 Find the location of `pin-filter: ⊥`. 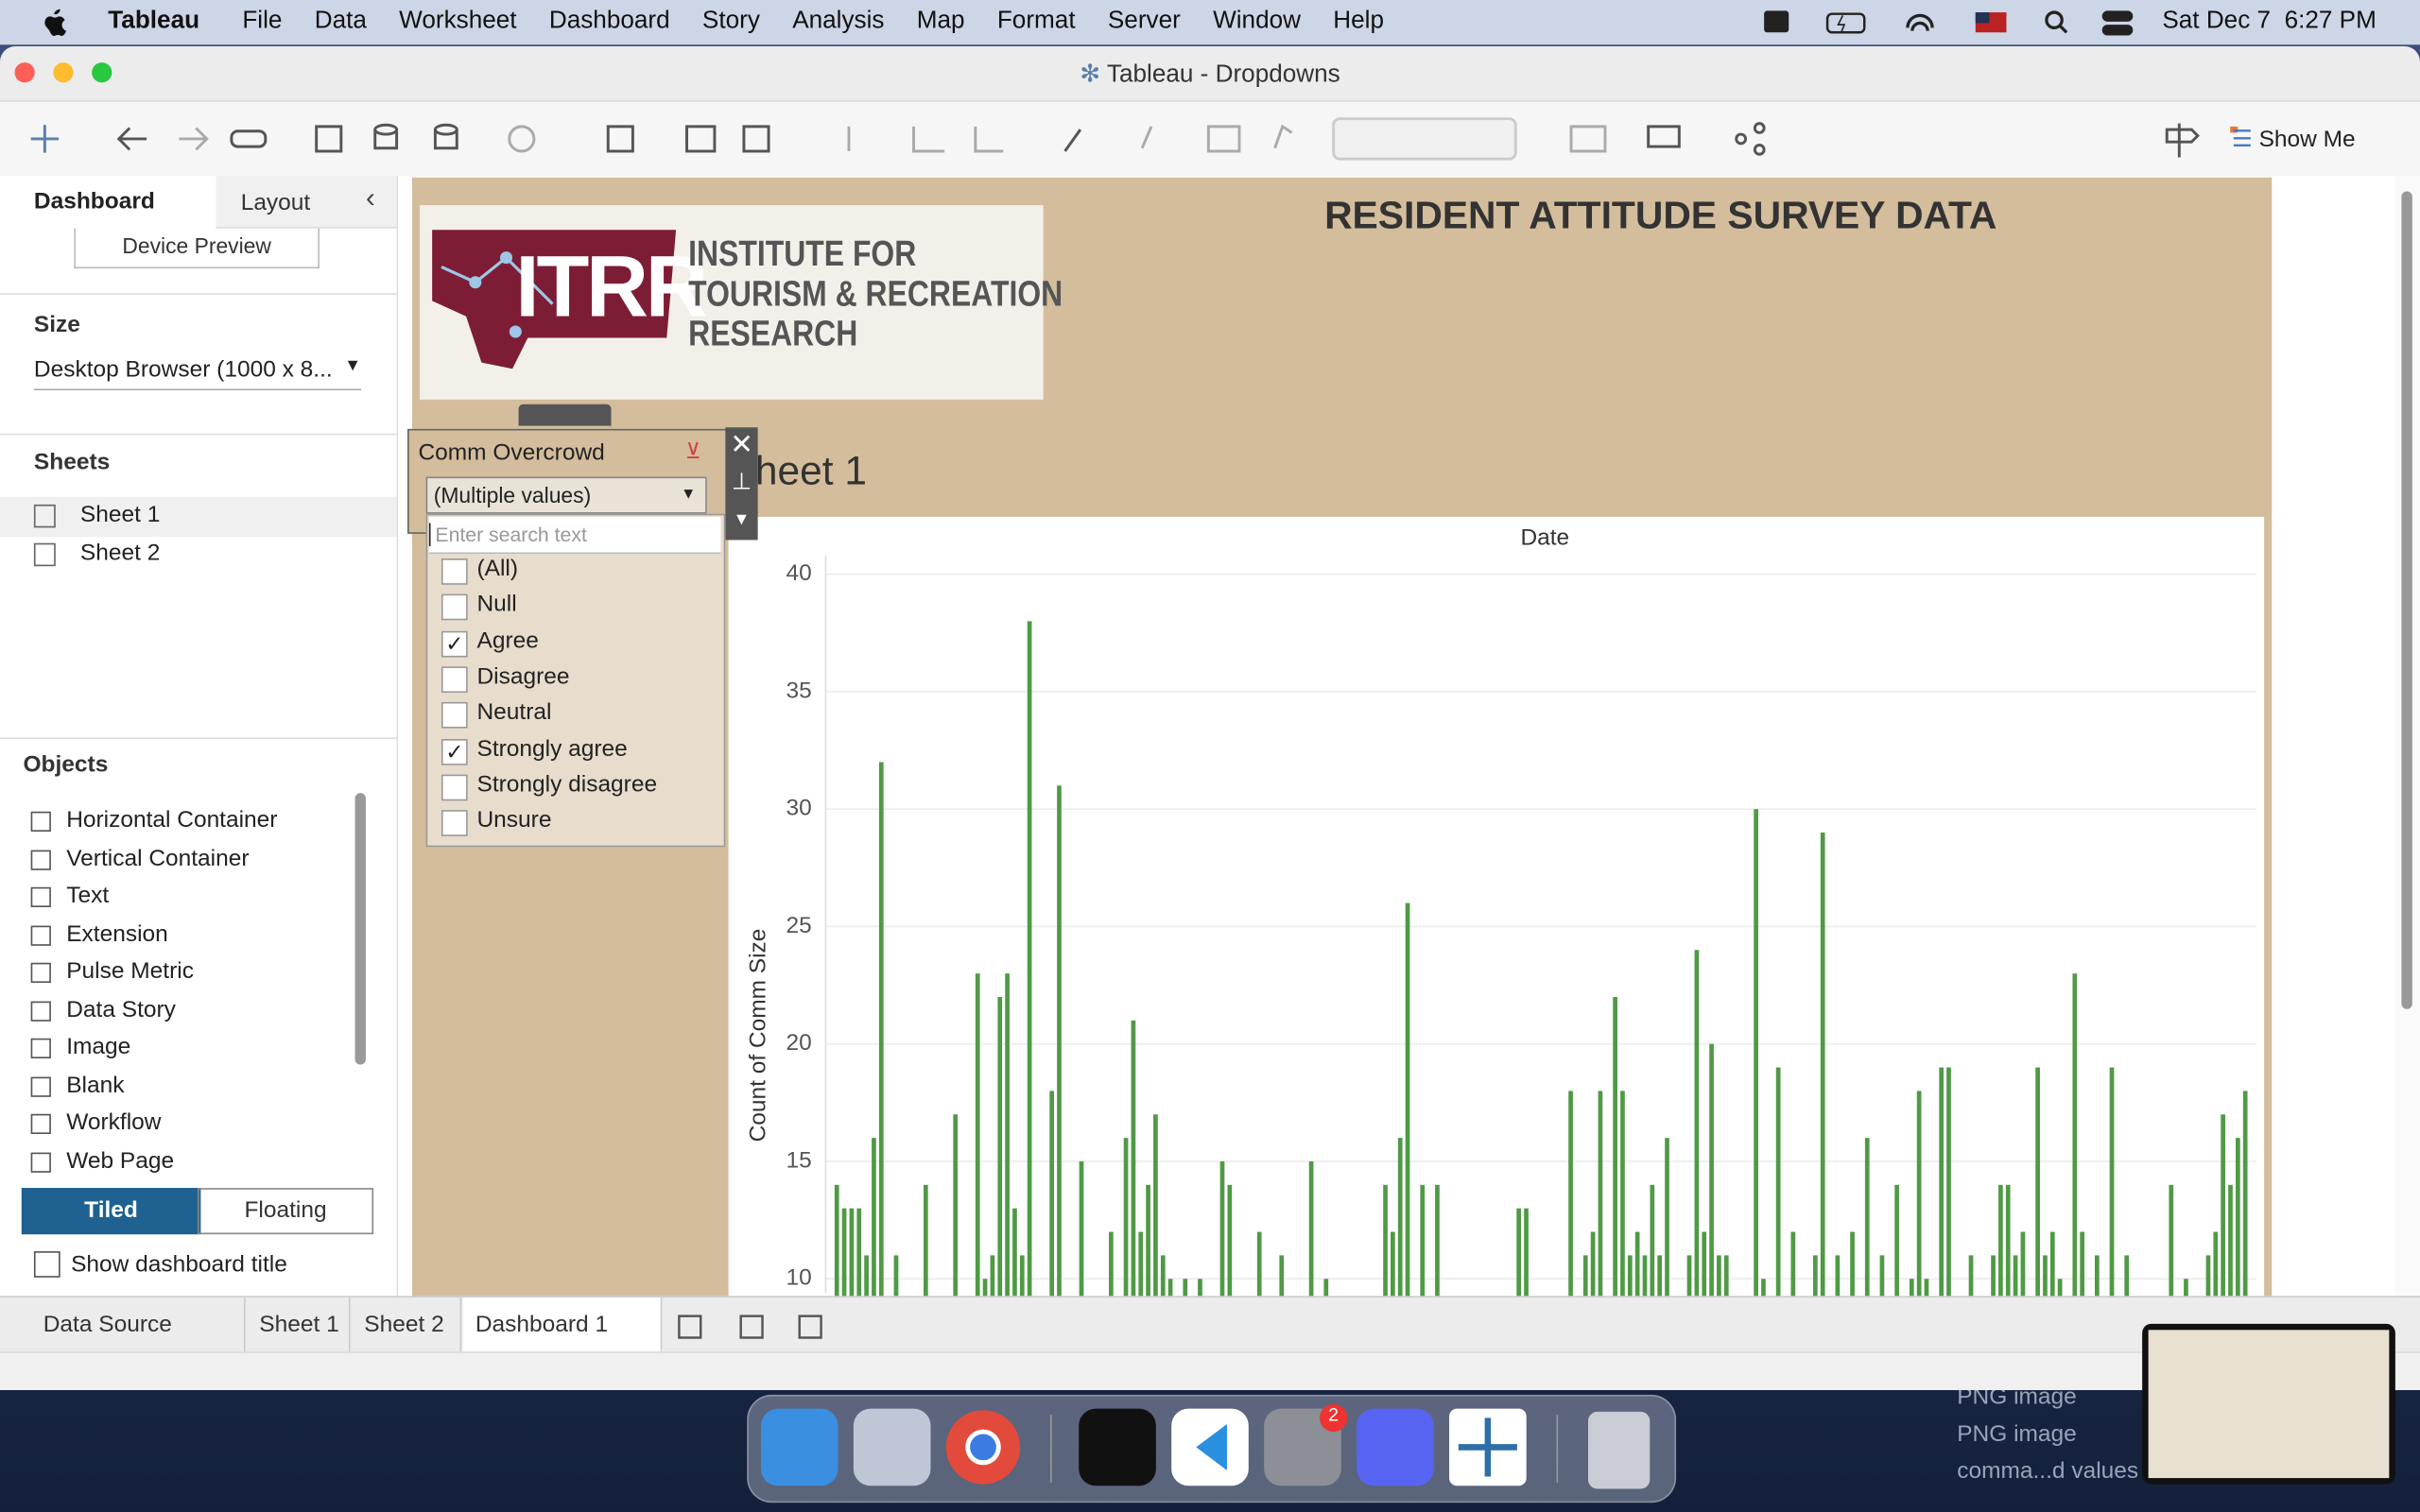

pin-filter: ⊥ is located at coordinates (742, 482).